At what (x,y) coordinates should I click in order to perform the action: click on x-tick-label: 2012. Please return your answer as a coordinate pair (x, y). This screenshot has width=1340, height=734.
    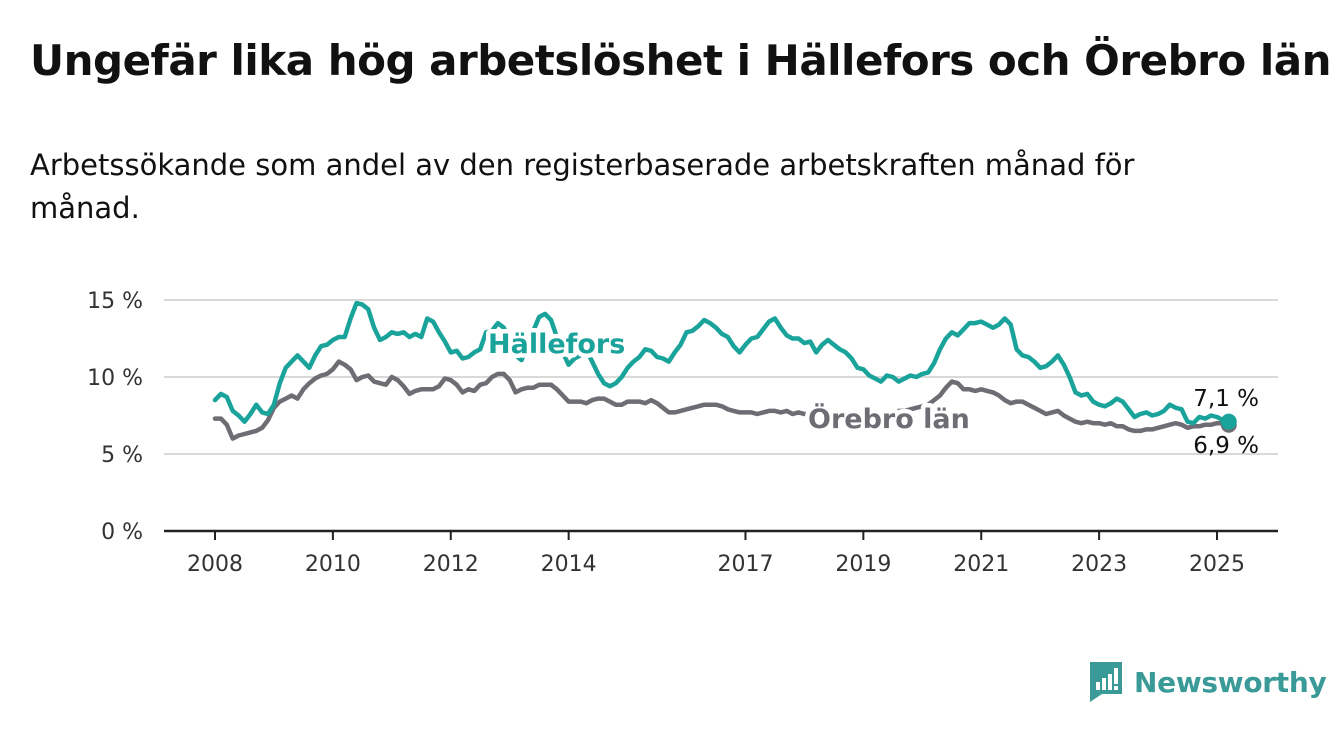
    Looking at the image, I should click on (451, 564).